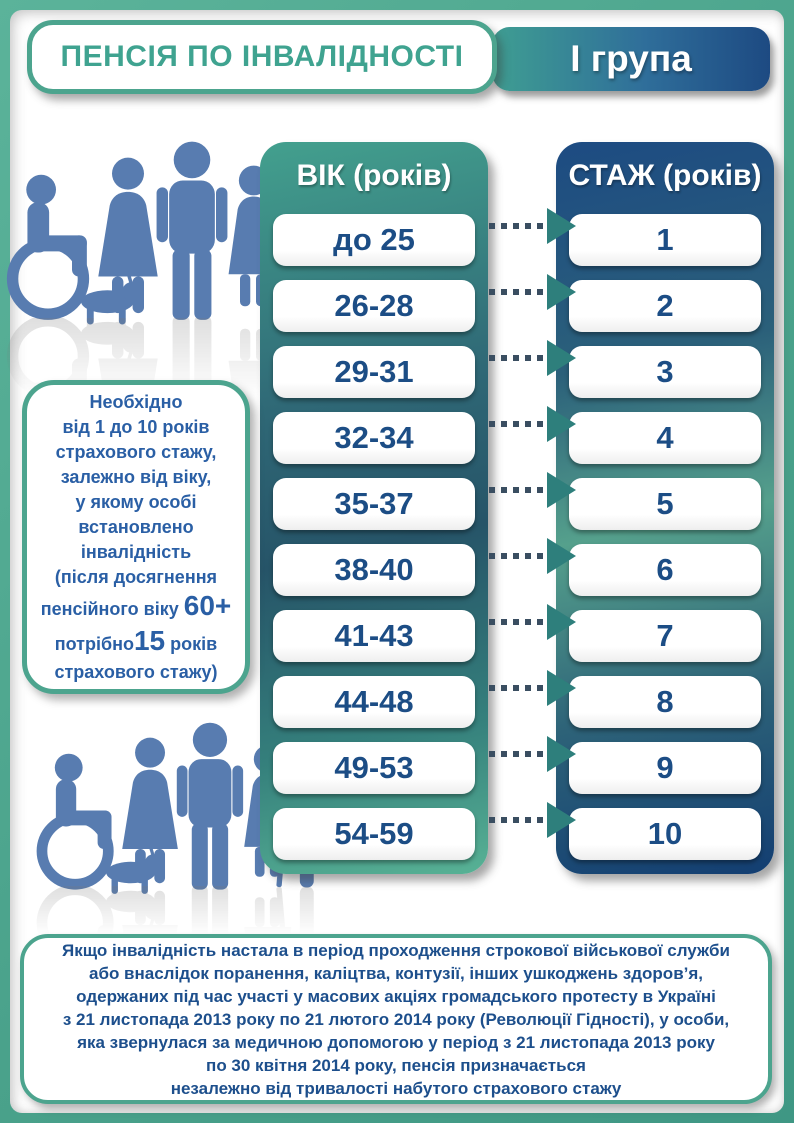 The width and height of the screenshot is (794, 1123). Describe the element at coordinates (665, 768) in the screenshot. I see `experience-cell: 9` at that location.